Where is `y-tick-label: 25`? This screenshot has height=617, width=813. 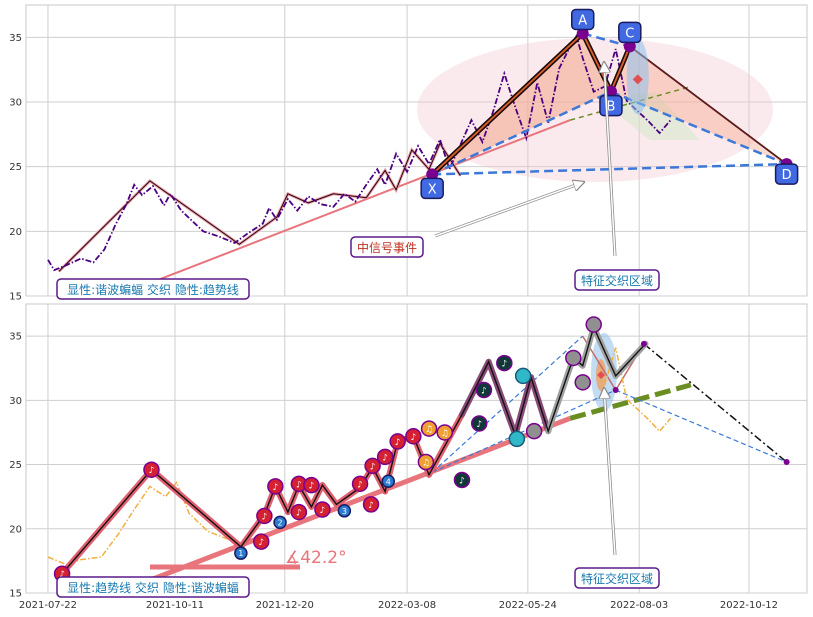 y-tick-label: 25 is located at coordinates (15, 465).